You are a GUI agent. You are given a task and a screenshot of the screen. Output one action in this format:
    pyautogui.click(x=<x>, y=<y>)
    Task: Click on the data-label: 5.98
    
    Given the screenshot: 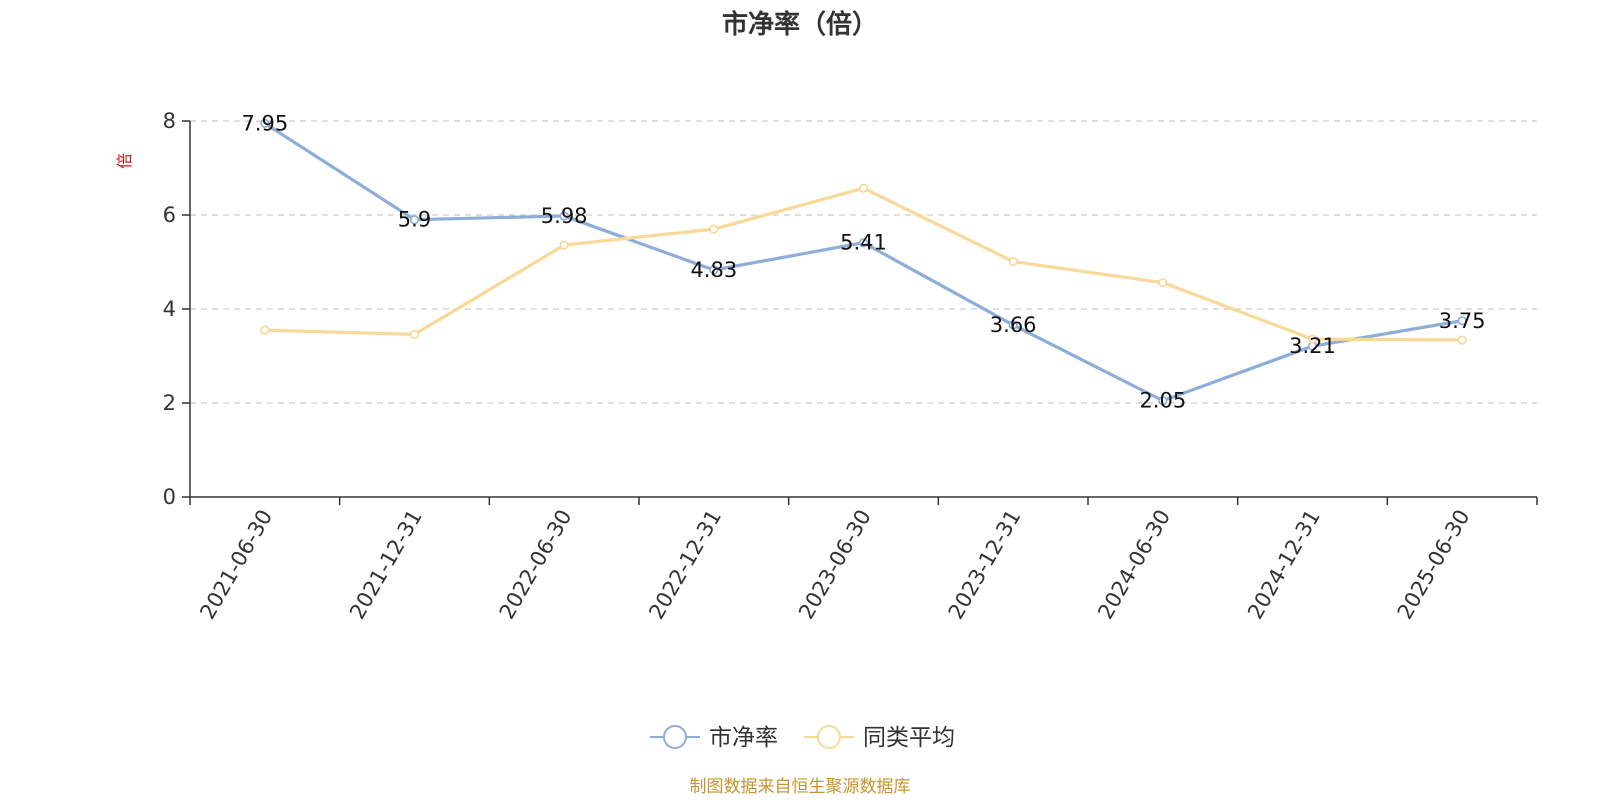 What is the action you would take?
    pyautogui.click(x=564, y=216)
    